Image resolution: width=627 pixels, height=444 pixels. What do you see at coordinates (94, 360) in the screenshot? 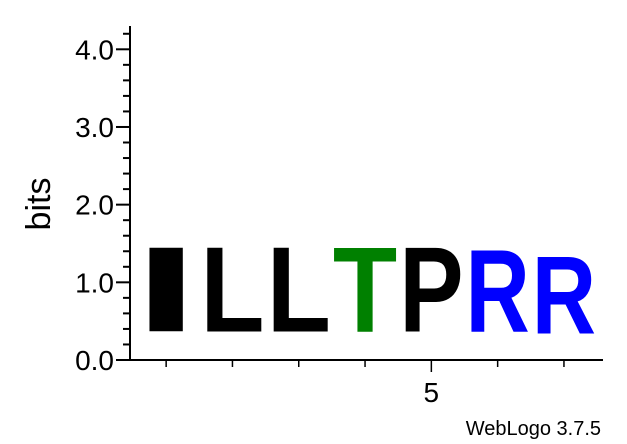
I see `y-tick-label: 0.0` at bounding box center [94, 360].